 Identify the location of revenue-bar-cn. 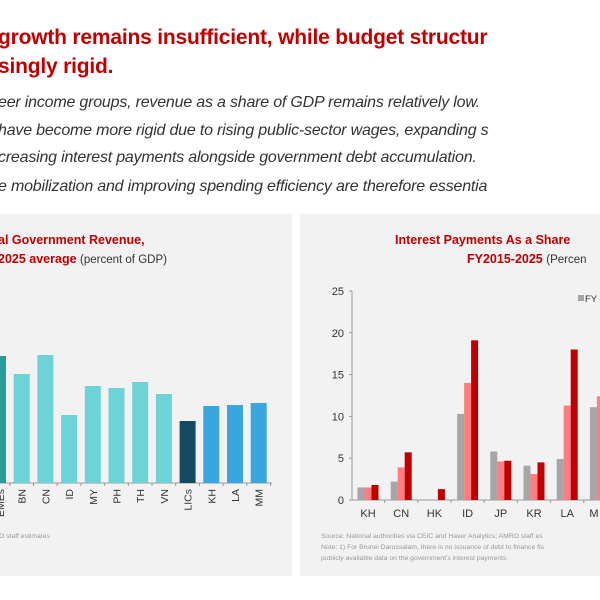
(45, 419).